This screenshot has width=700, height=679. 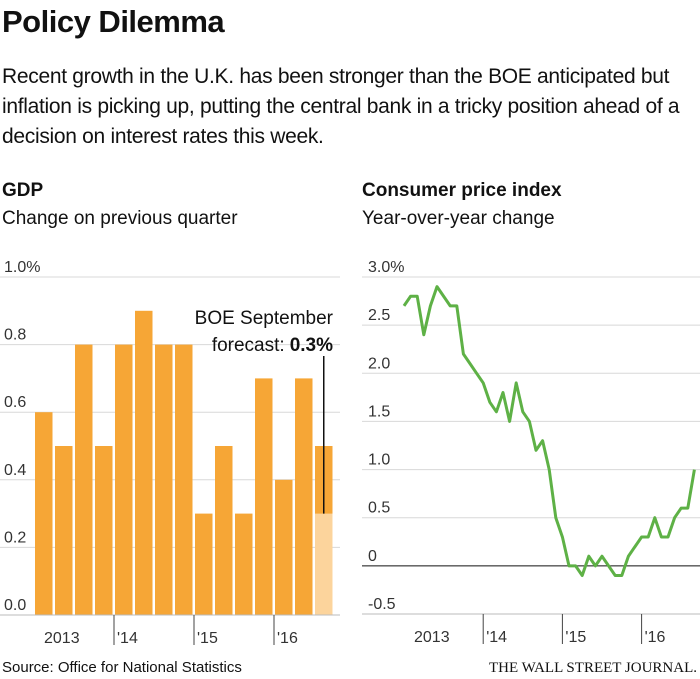 I want to click on forecast-label: 0.3%, so click(x=311, y=345).